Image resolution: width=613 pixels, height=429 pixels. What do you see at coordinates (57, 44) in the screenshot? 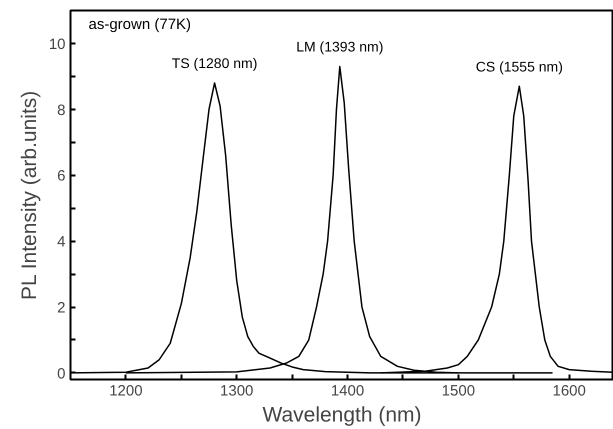
I see `y-tick-label: 10` at bounding box center [57, 44].